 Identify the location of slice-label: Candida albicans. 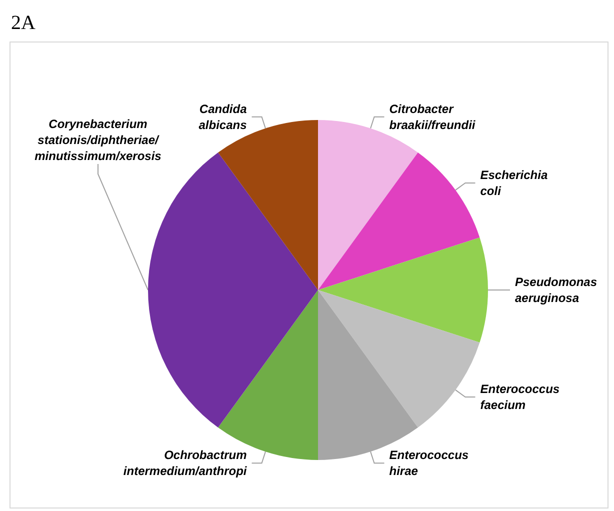
(223, 117).